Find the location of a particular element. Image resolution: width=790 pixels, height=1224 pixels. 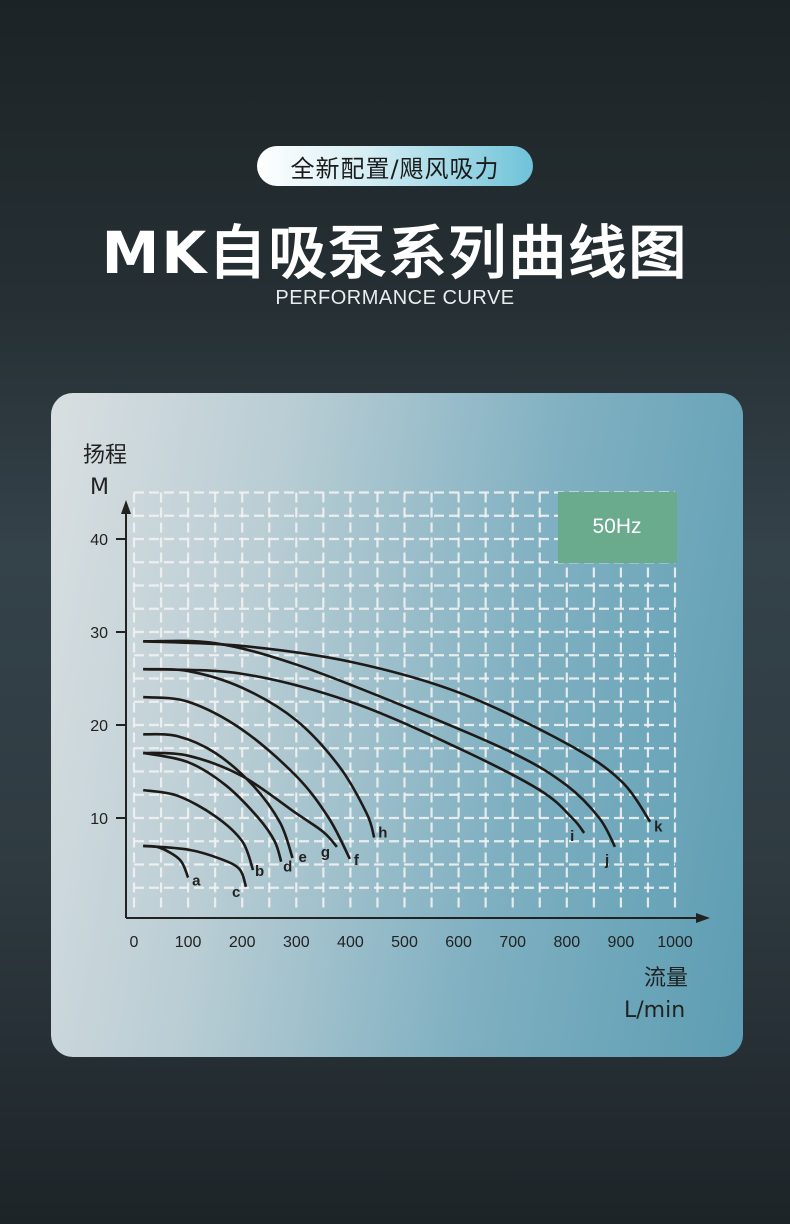

x-axis-label: 流量 is located at coordinates (666, 978).